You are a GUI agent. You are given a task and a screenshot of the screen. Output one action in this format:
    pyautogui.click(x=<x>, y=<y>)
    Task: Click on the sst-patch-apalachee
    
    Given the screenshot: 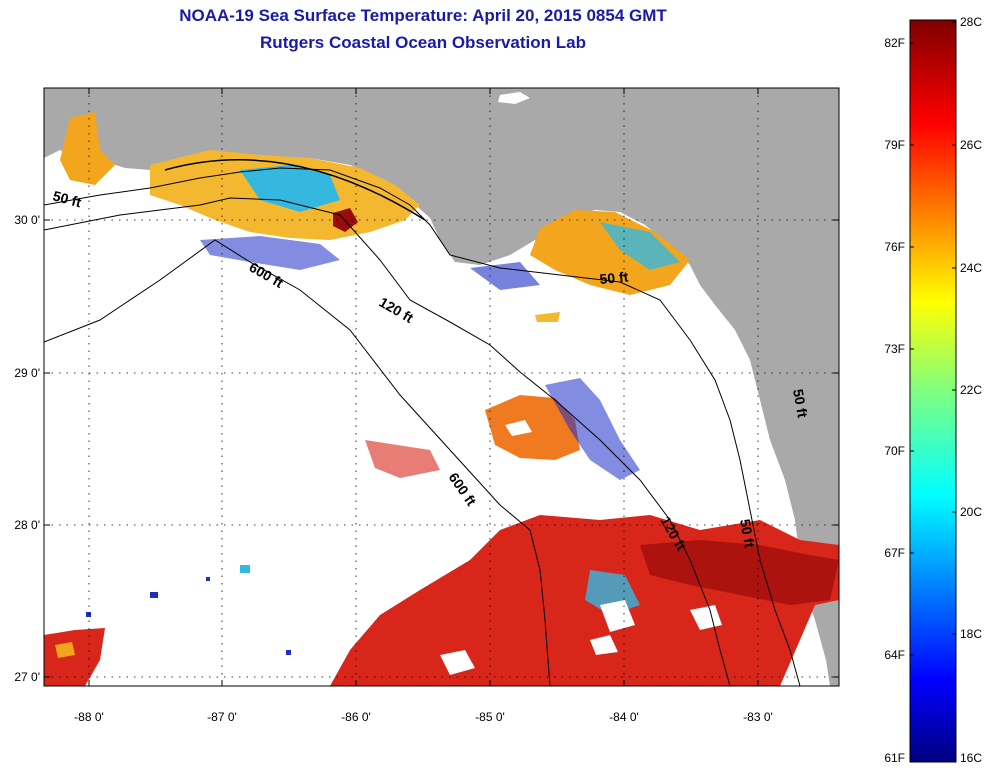 What is the action you would take?
    pyautogui.click(x=610, y=252)
    